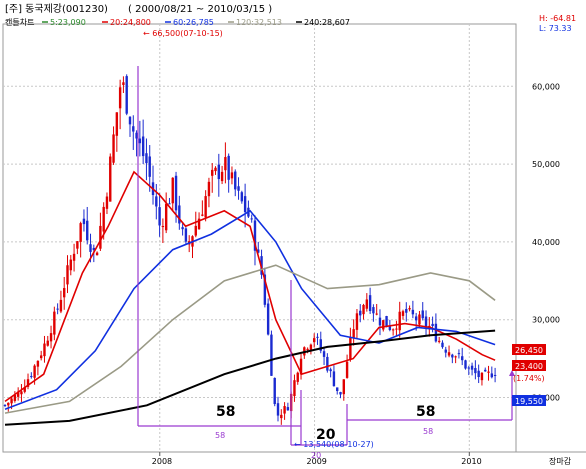 This screenshot has height=469, width=586. I want to click on y-tick-label: 30,000, so click(546, 320).